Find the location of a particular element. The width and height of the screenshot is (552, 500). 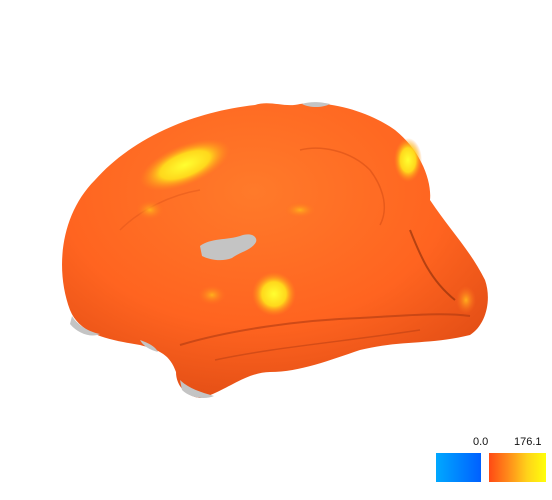

colorbar-negative-label: 0.0 is located at coordinates (480, 442).